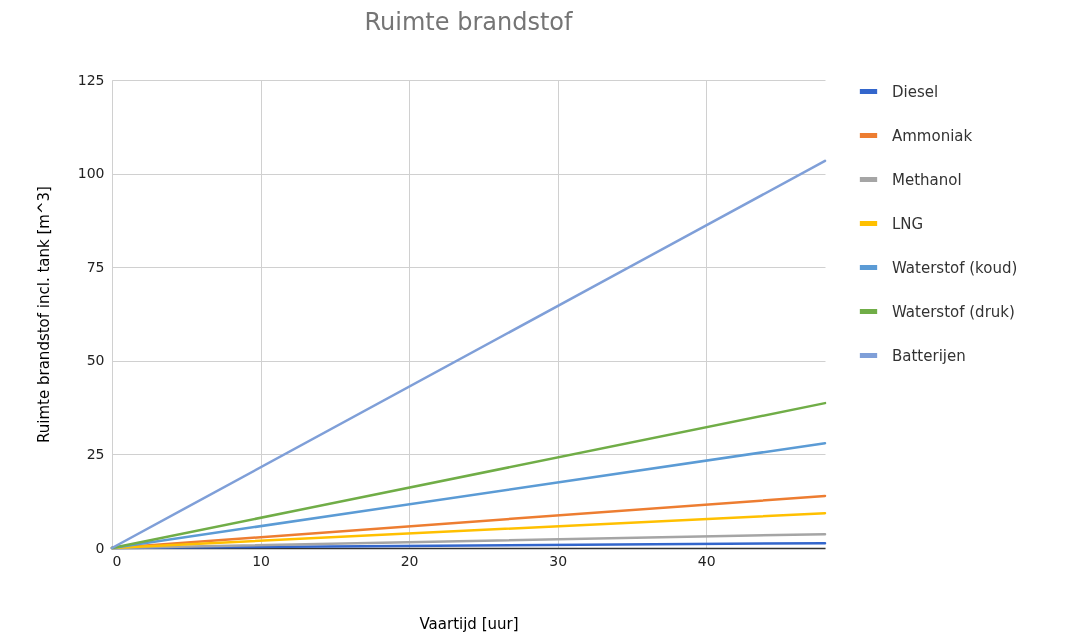  I want to click on x-axis-title: Vaartijd [uur], so click(469, 623).